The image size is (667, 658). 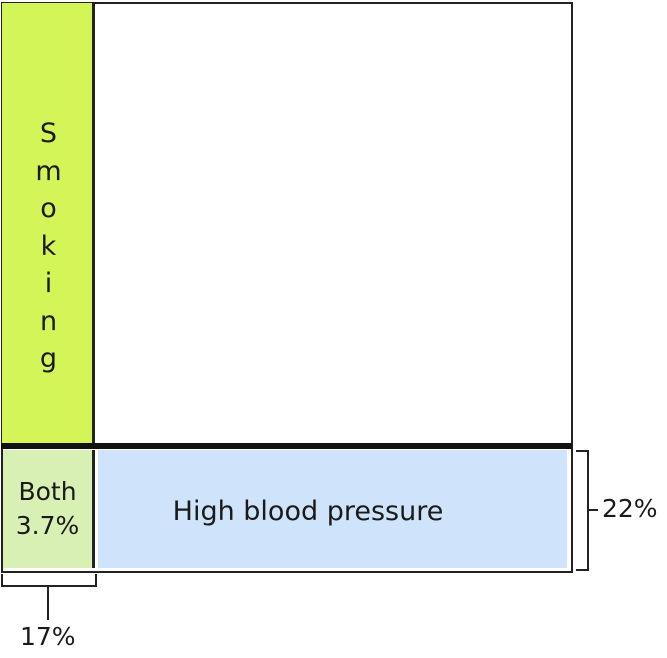 I want to click on smoking-region: S m o k i n g, so click(x=48, y=225).